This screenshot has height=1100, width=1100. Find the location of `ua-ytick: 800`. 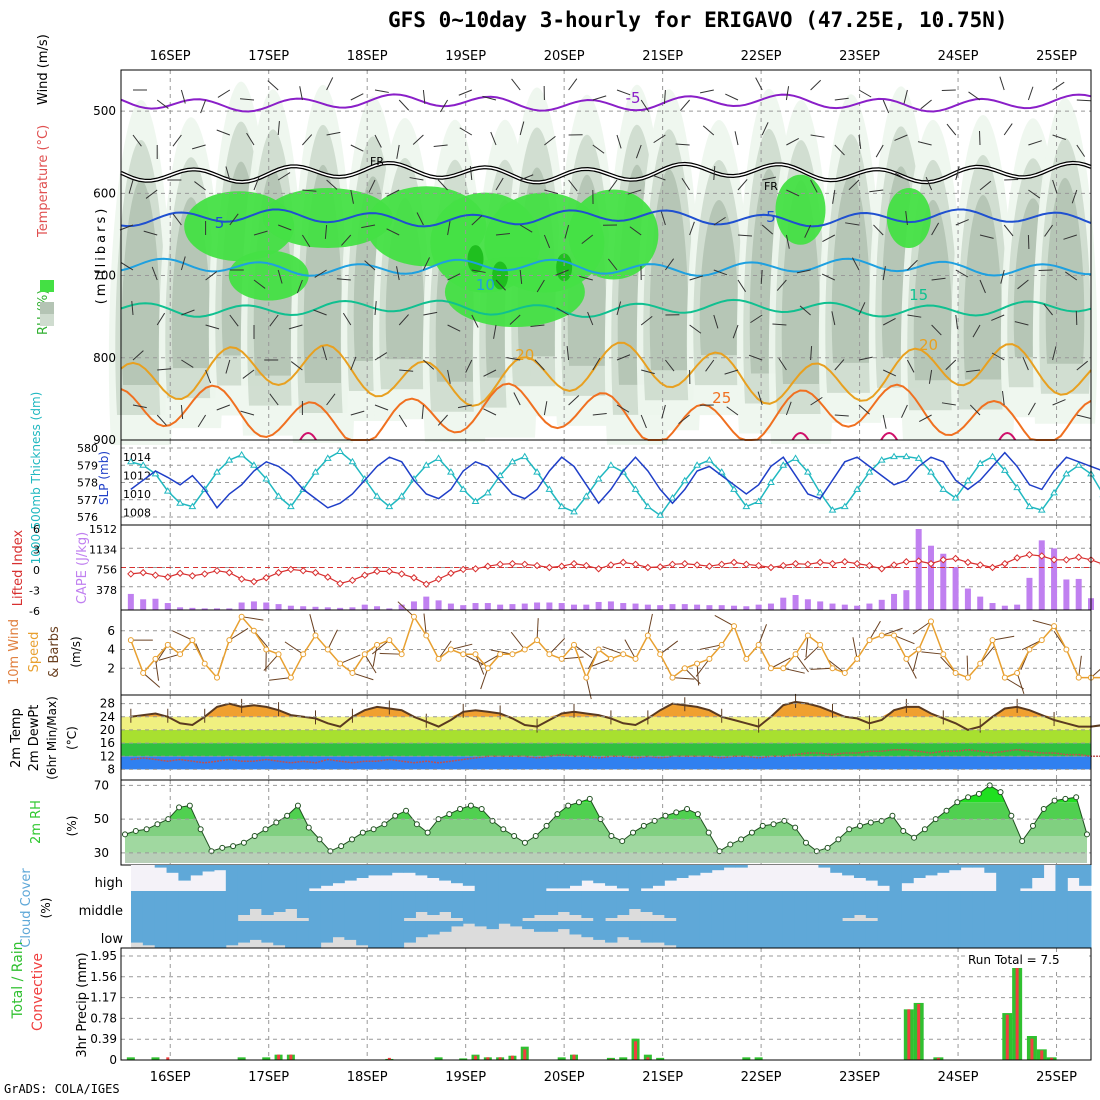

ua-ytick: 800 is located at coordinates (104, 358).